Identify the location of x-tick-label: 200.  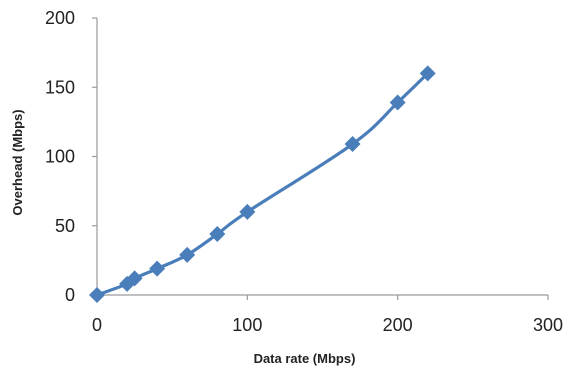
(398, 325).